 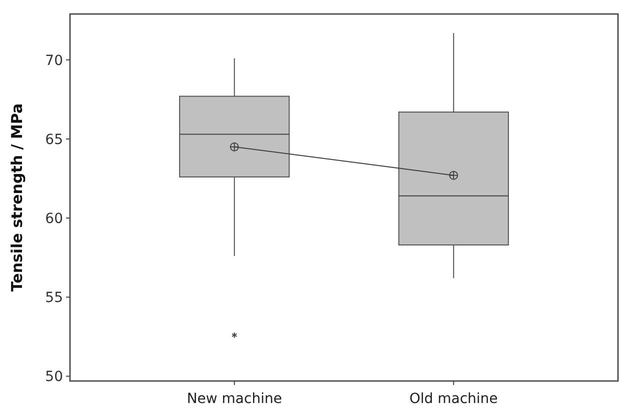 I want to click on y-tick-label: 70, so click(x=54, y=60).